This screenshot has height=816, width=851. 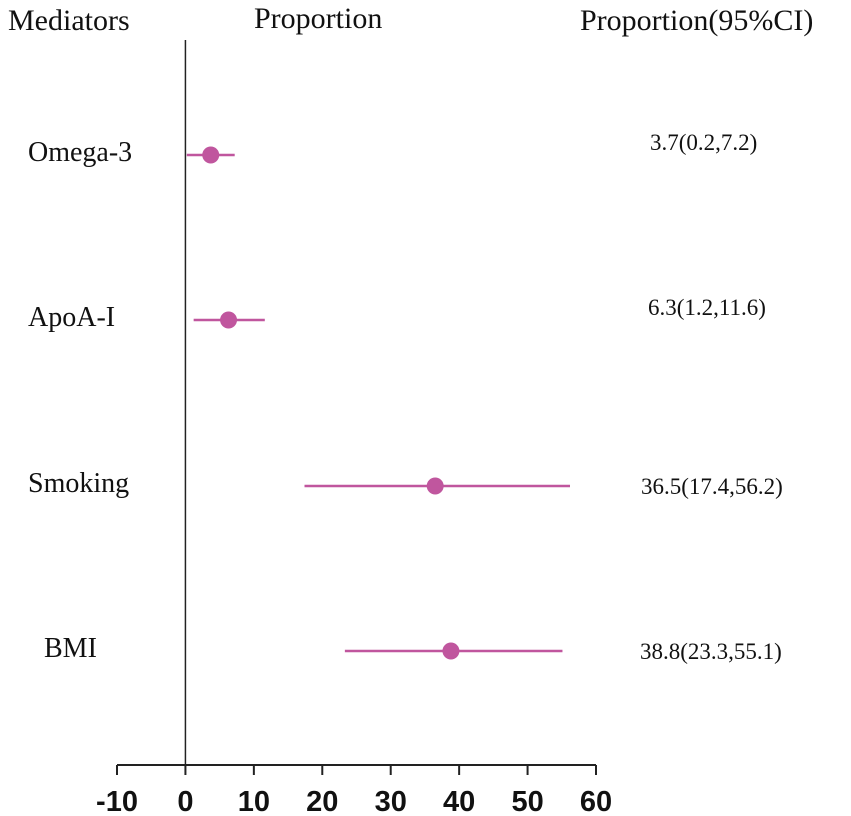 I want to click on mediator-label: Smoking, so click(x=79, y=483).